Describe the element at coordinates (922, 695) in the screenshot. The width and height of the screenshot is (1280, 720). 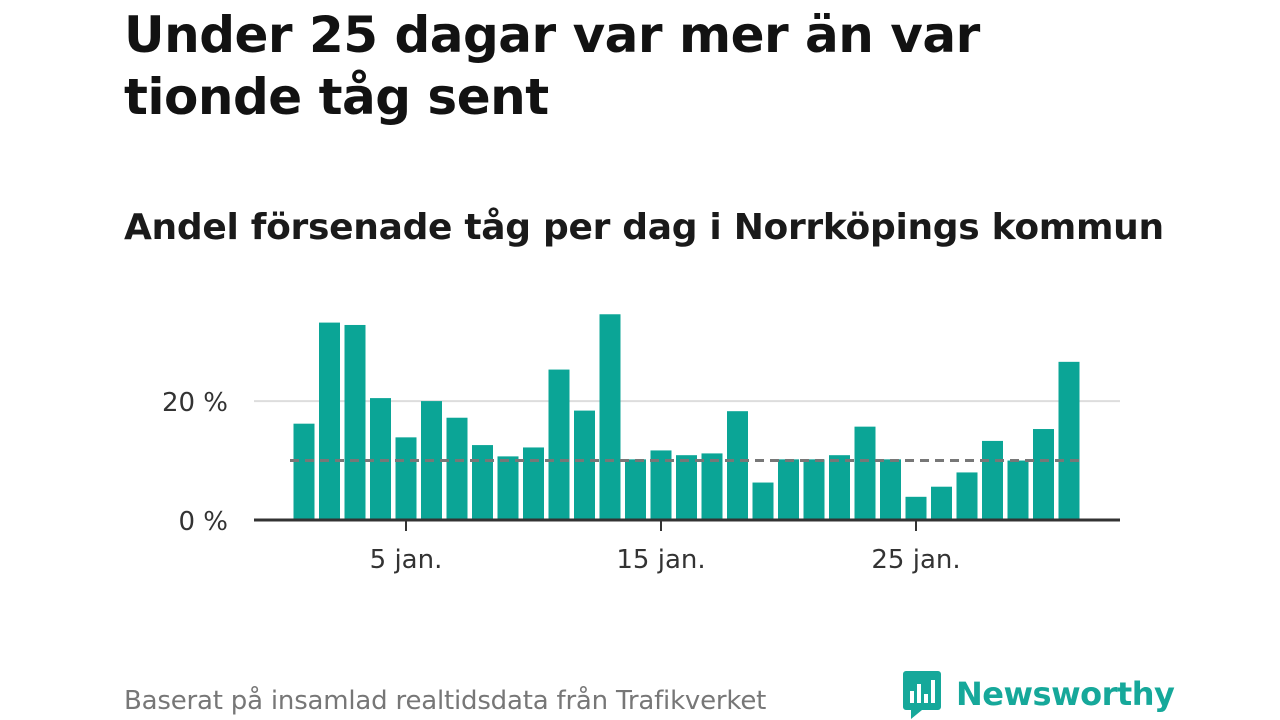
I see `newsworthy-icon` at that location.